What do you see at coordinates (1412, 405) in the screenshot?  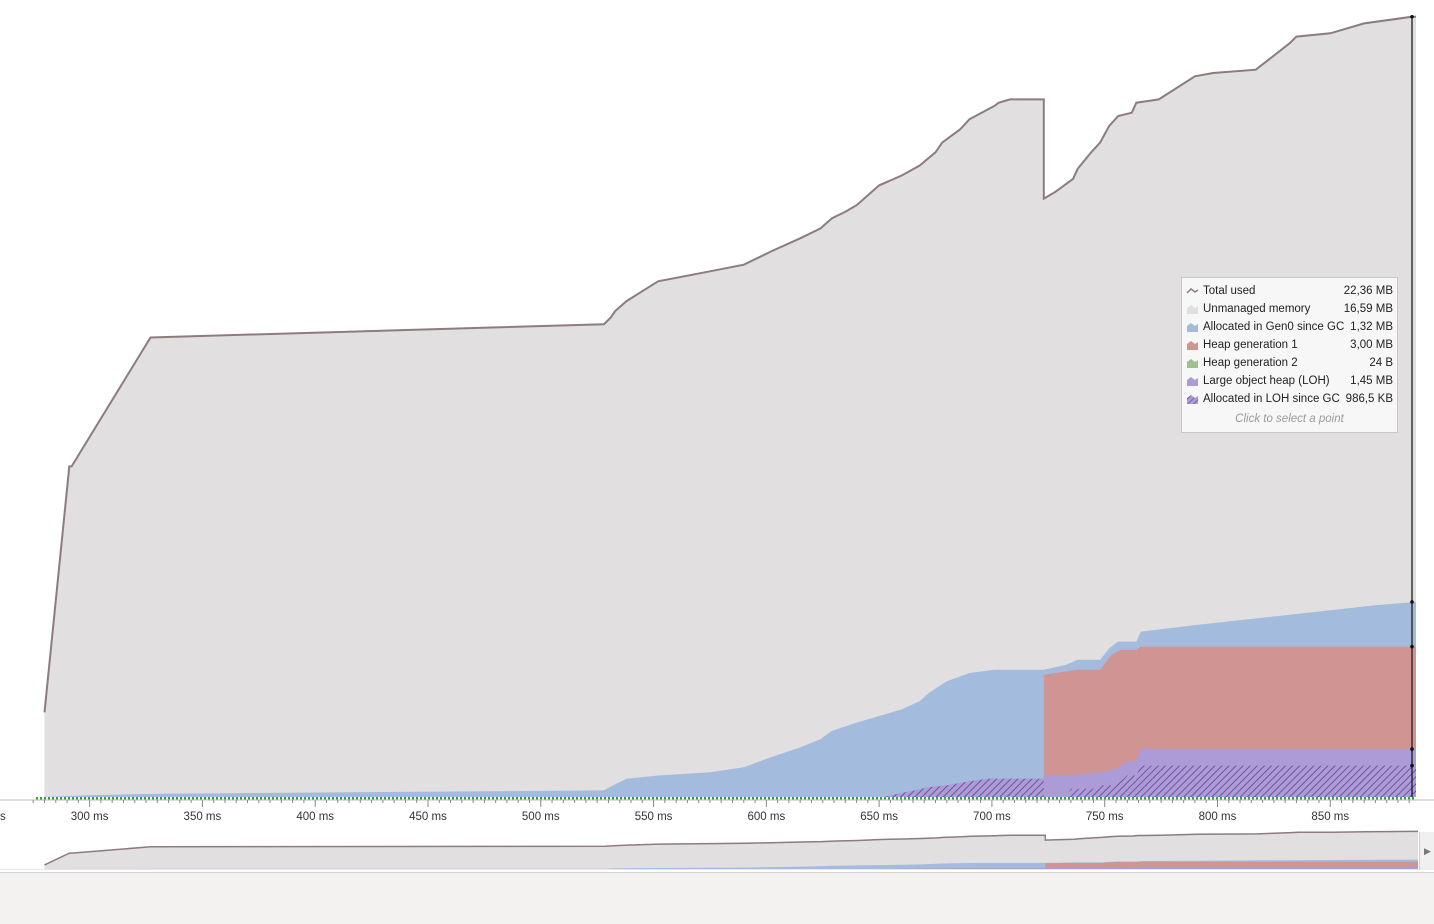 I see `cursor-line` at bounding box center [1412, 405].